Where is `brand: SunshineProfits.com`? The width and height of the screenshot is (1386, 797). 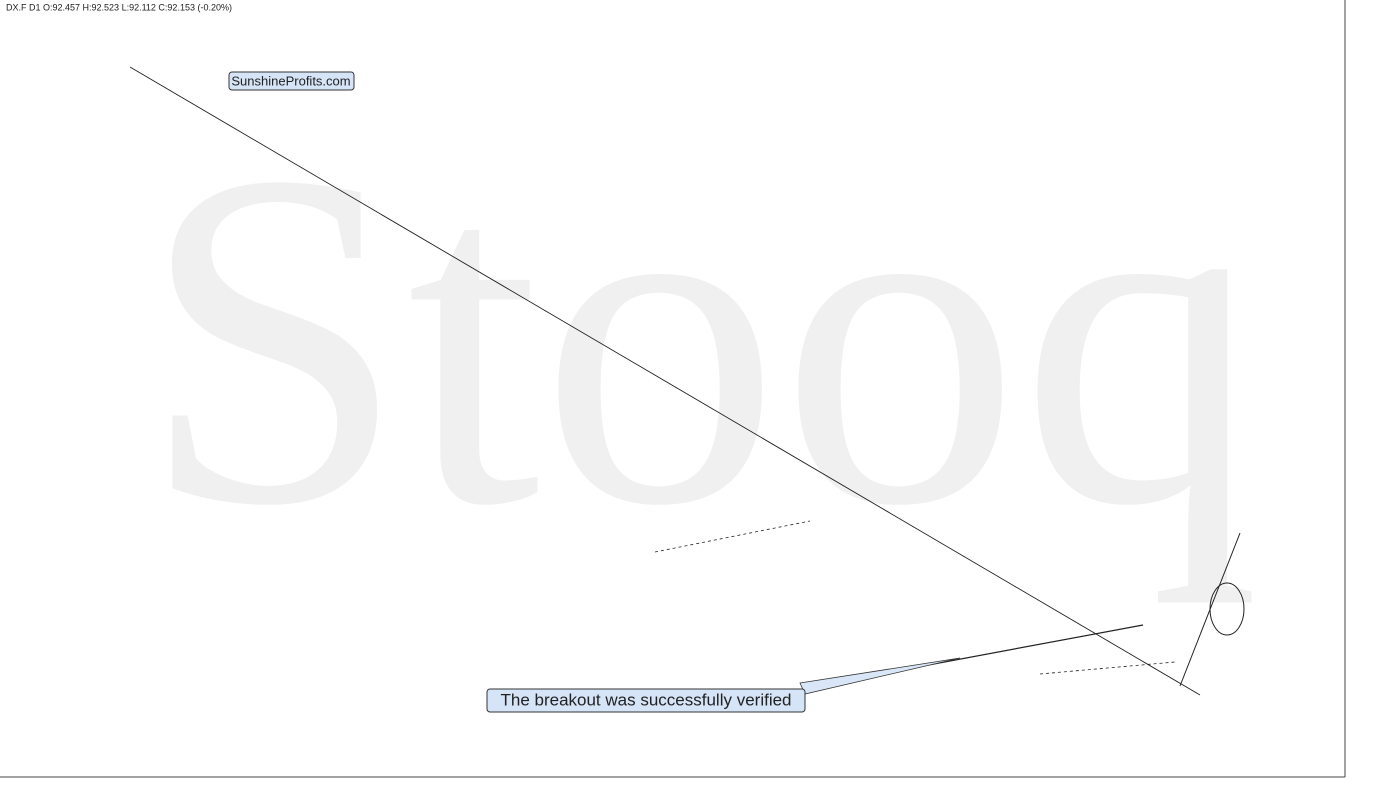
brand: SunshineProfits.com is located at coordinates (290, 80).